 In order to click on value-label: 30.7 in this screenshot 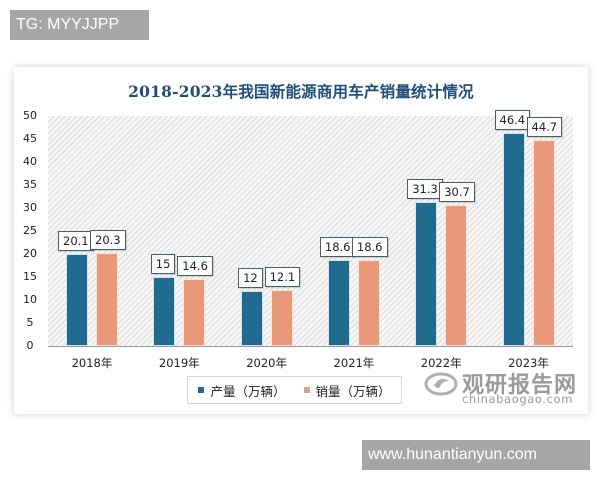, I will do `click(457, 191)`.